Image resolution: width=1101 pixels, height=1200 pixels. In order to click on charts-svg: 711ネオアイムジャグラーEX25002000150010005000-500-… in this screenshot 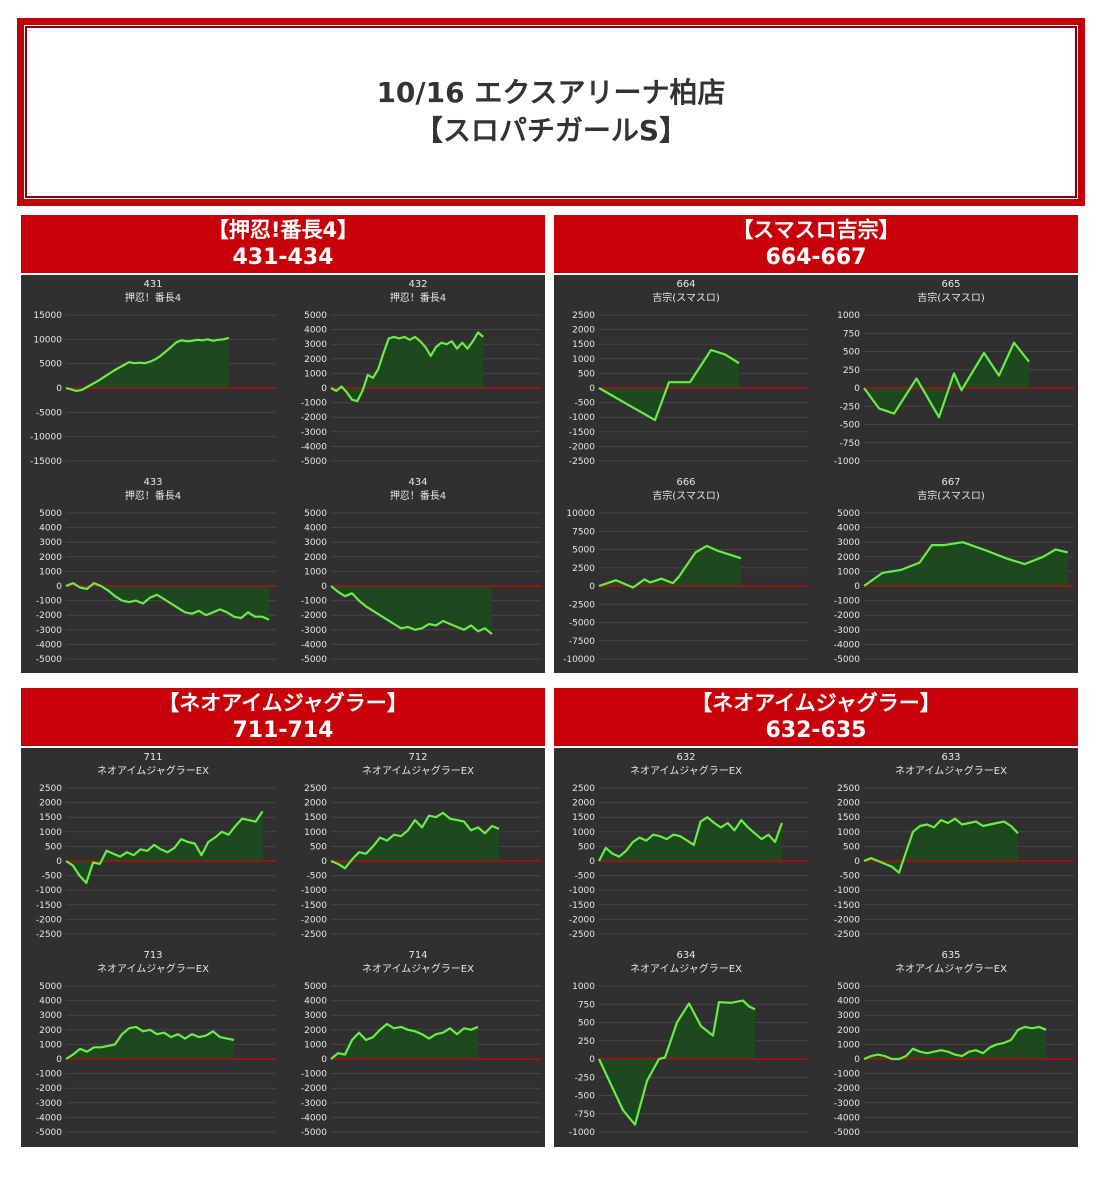, I will do `click(288, 945)`.